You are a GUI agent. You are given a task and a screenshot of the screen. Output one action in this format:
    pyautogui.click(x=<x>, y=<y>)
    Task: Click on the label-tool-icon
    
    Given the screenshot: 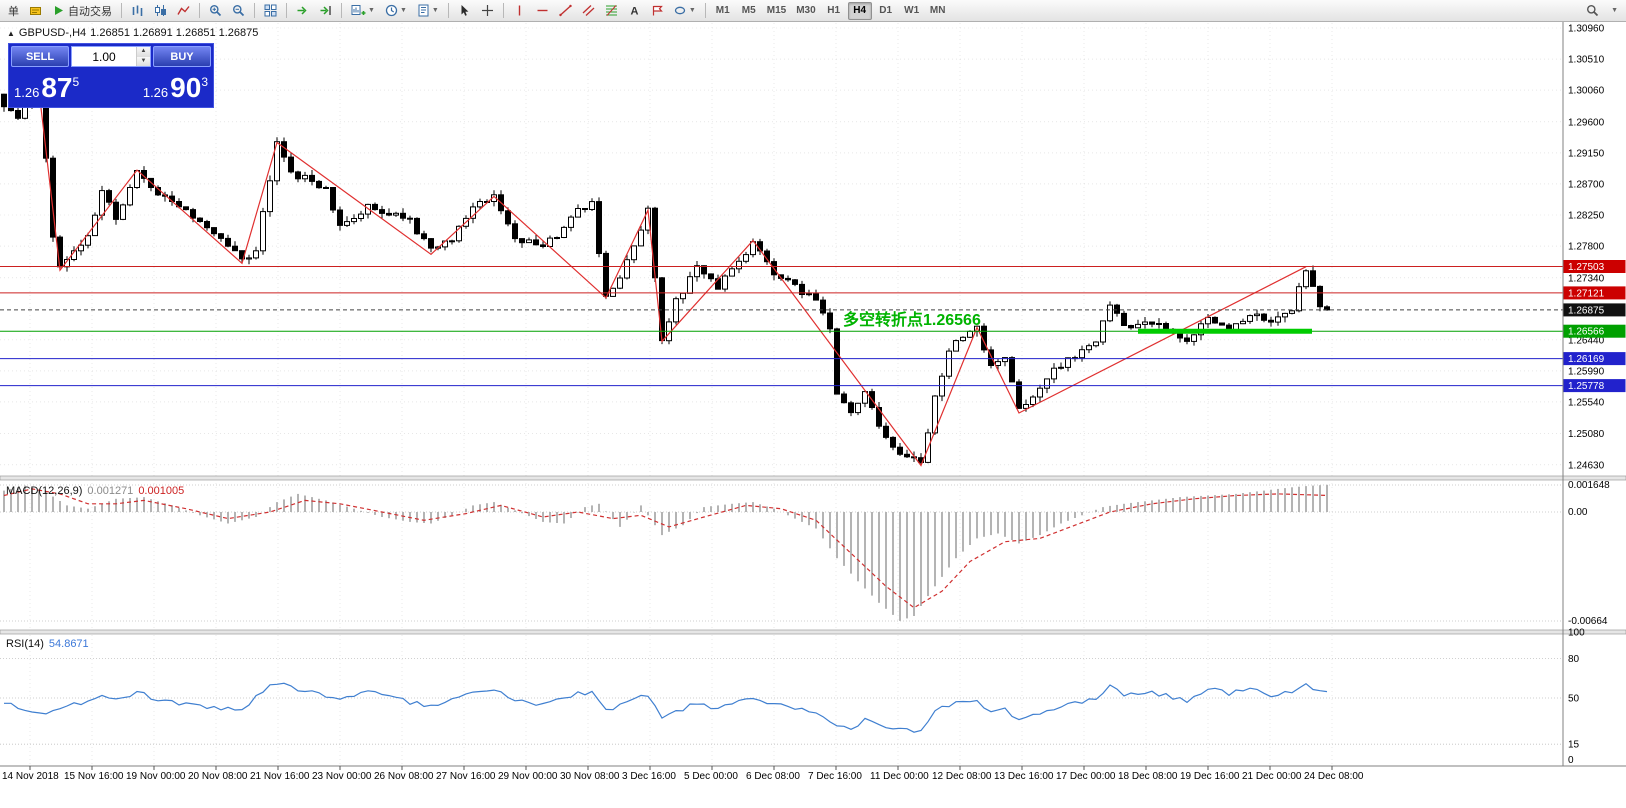 What is the action you would take?
    pyautogui.click(x=657, y=11)
    